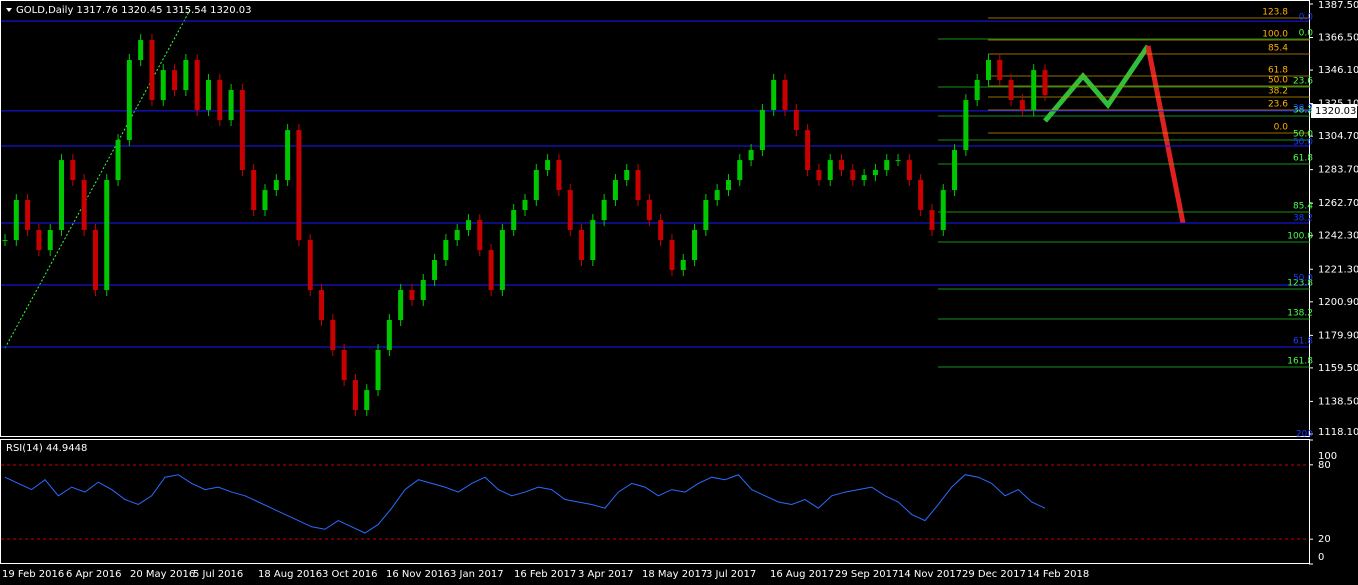  I want to click on fib-label: 23.6, so click(1303, 82).